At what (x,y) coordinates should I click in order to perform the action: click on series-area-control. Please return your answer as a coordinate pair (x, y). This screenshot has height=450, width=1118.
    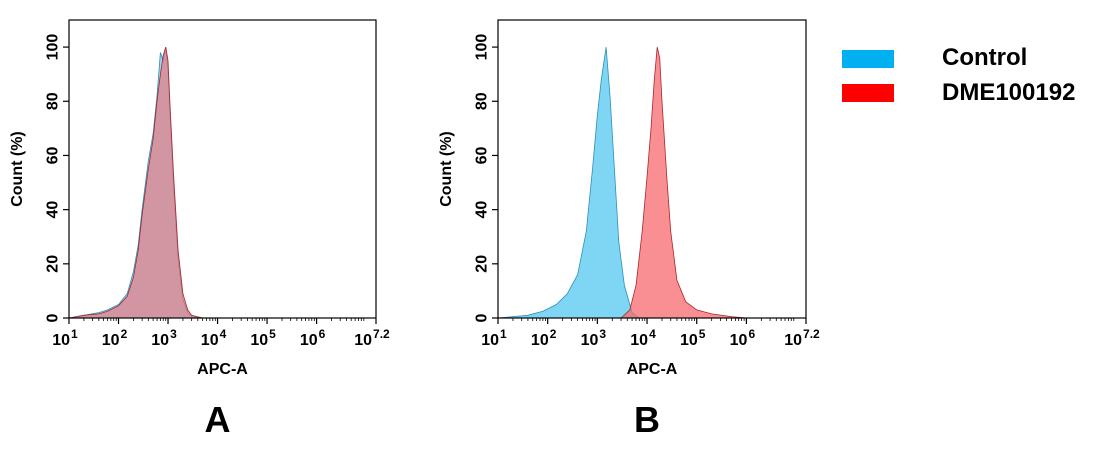
    Looking at the image, I should click on (569, 183).